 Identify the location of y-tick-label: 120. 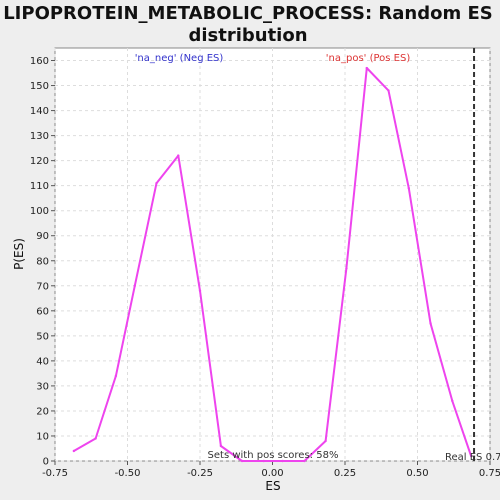
(39, 161).